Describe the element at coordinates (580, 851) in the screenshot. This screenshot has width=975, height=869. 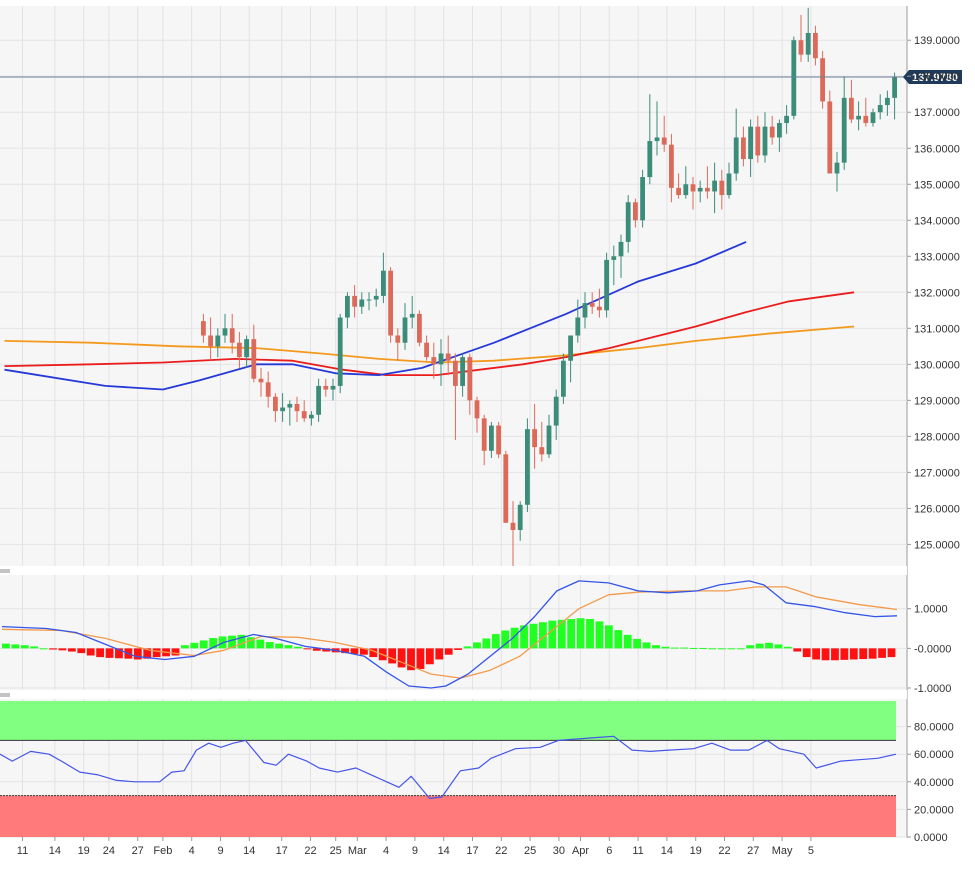
I see `x-tick-20: Apr` at that location.